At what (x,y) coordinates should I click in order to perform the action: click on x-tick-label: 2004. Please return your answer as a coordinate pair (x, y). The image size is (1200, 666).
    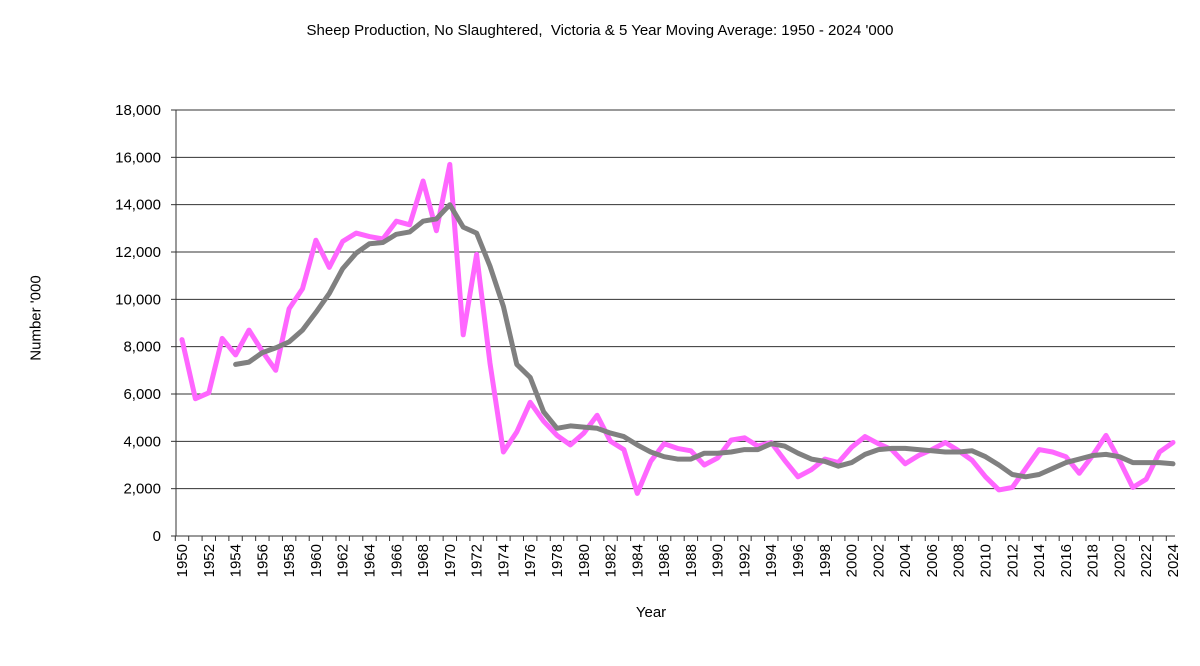
    Looking at the image, I should click on (905, 560).